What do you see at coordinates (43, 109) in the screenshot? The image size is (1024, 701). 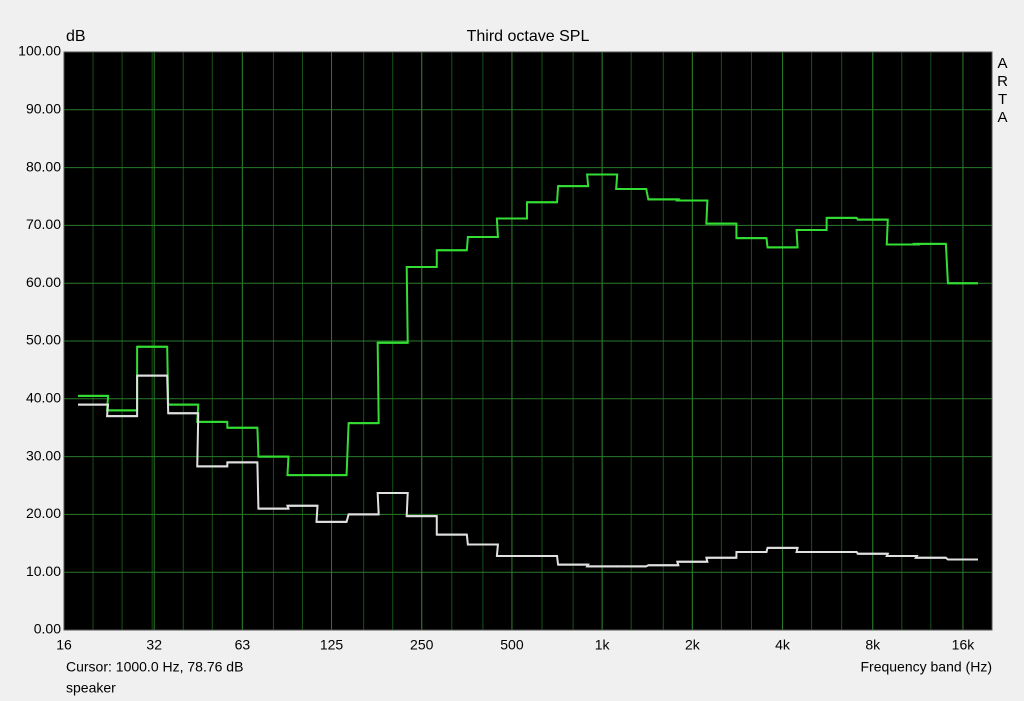 I see `y-tick-label: 90.00` at bounding box center [43, 109].